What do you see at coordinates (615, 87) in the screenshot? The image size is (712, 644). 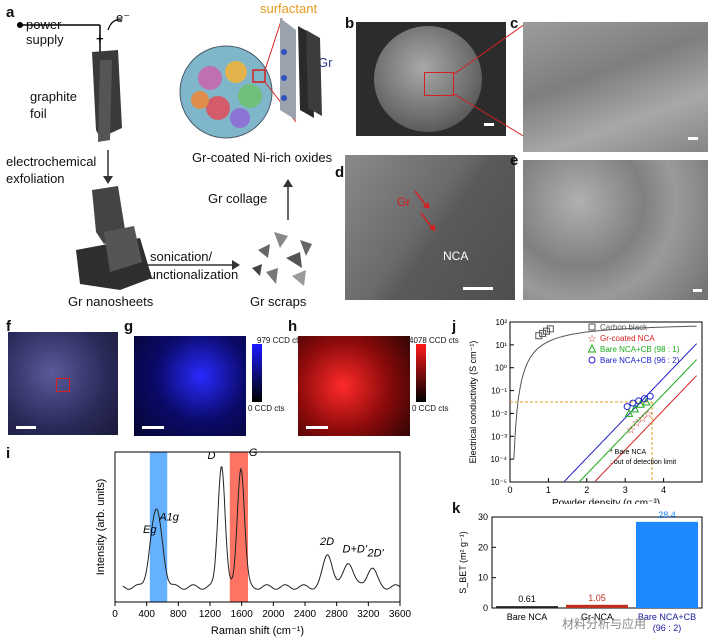 I see `sem-image-c` at bounding box center [615, 87].